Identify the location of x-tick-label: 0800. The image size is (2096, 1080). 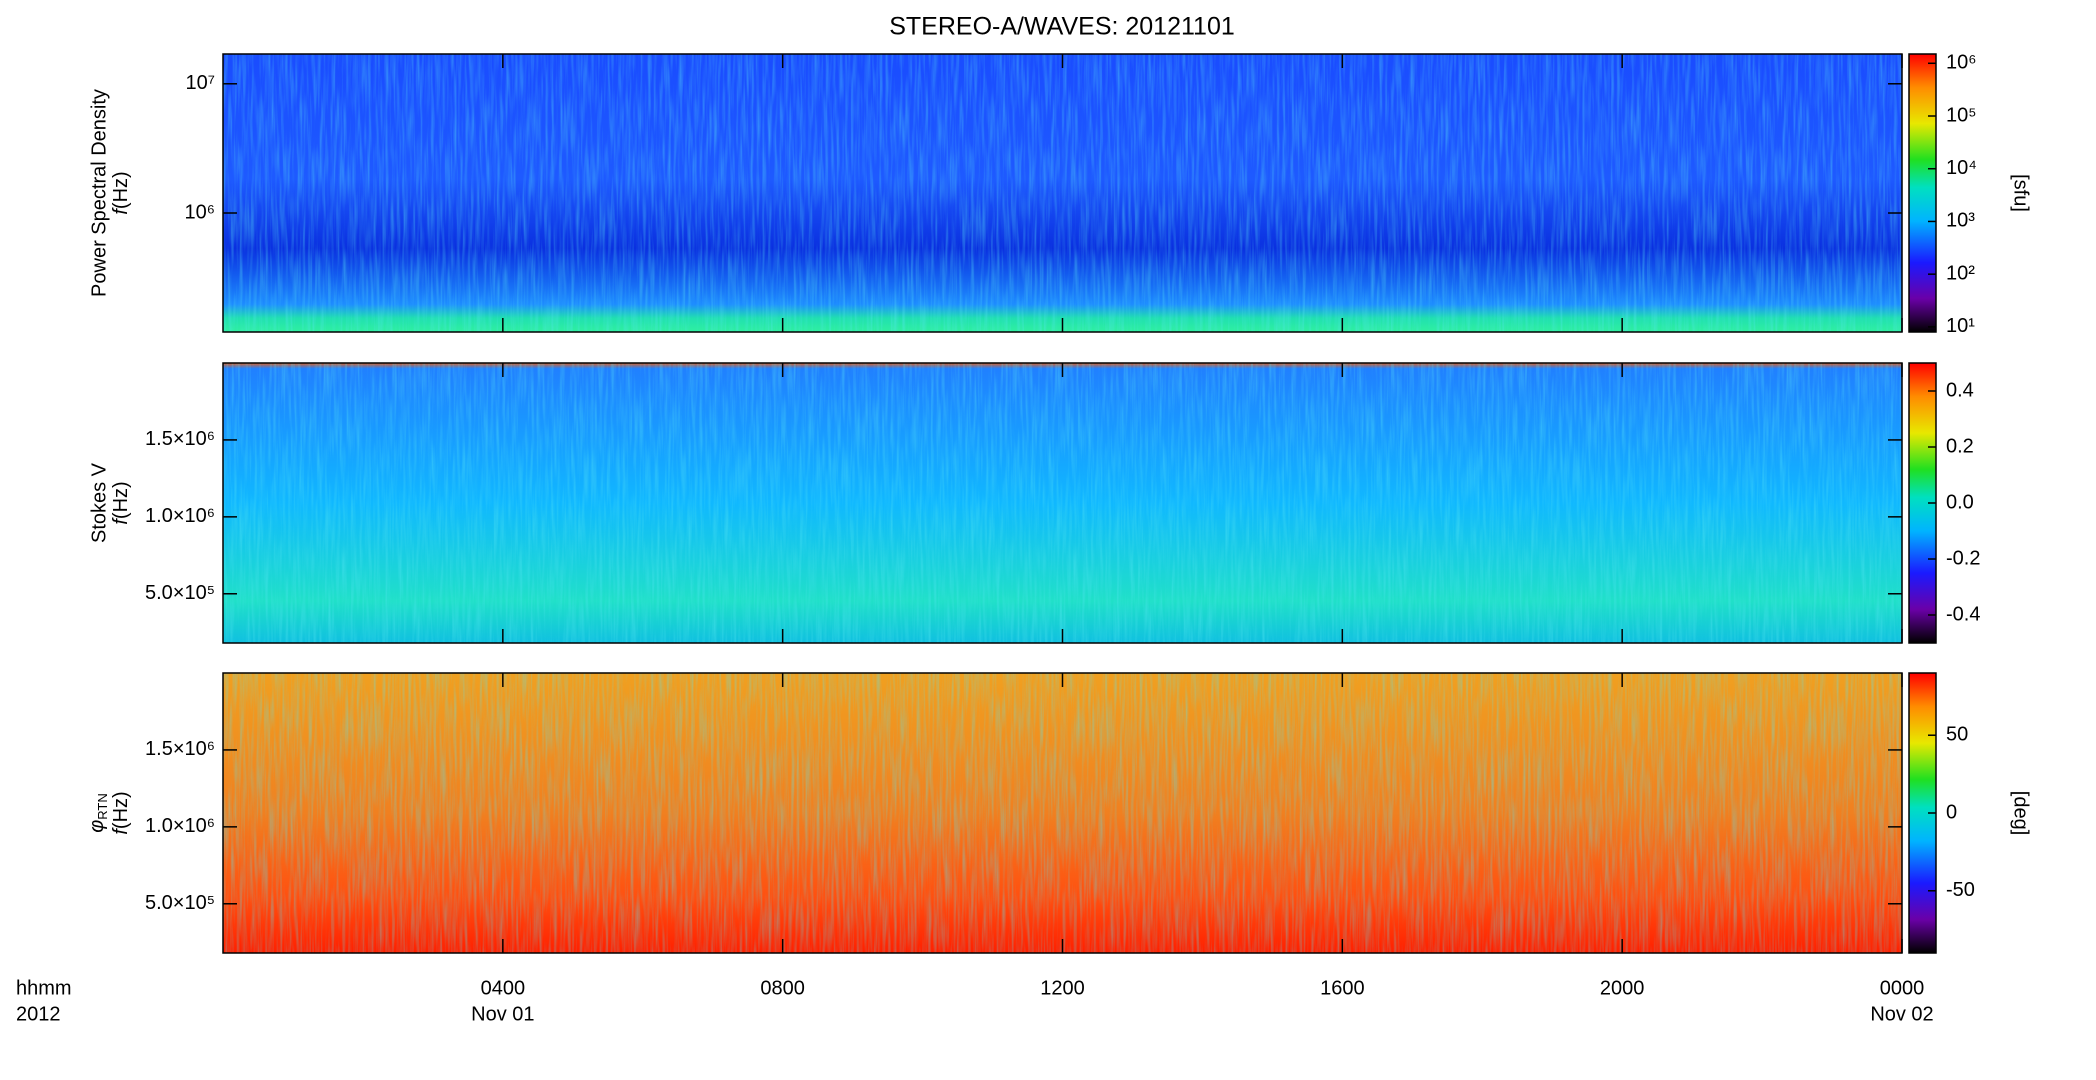
(782, 988).